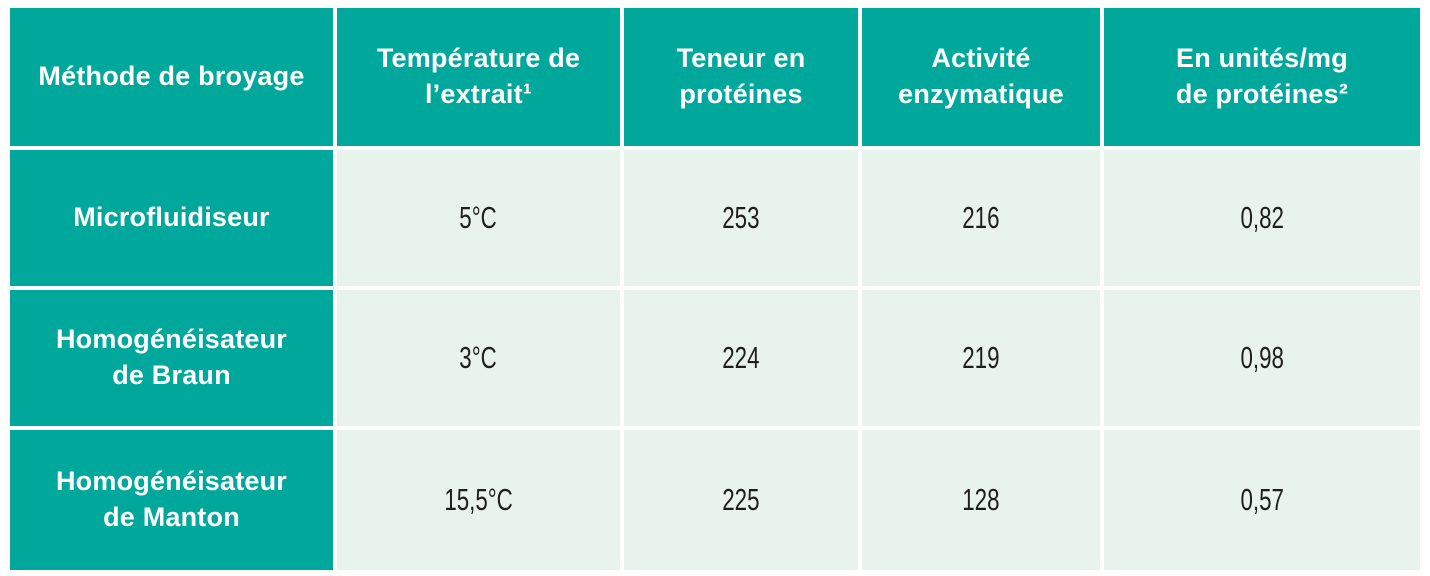 This screenshot has height=576, width=1430. Describe the element at coordinates (981, 77) in the screenshot. I see `header-cell-activite-enzymatique: Activité enzymatique` at that location.